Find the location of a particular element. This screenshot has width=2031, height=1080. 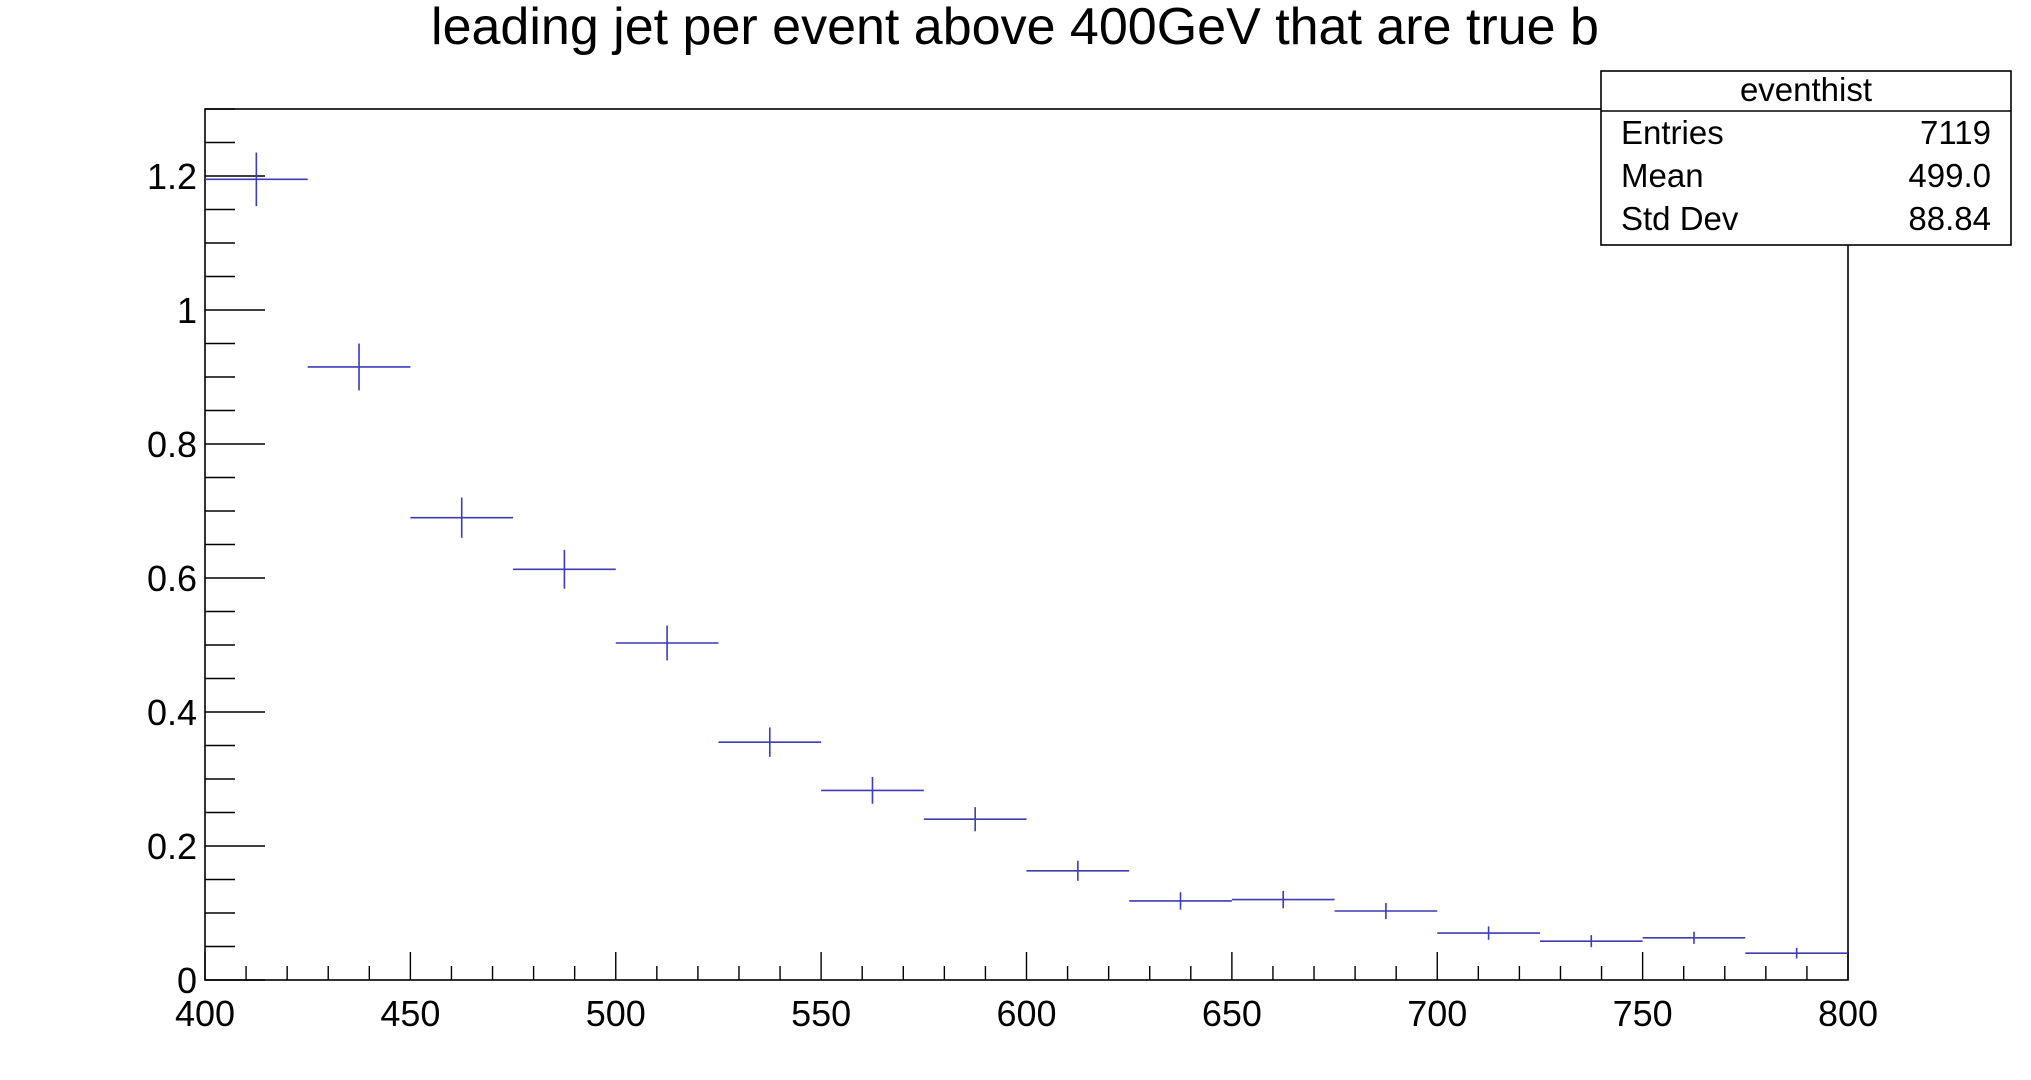

y-axis: 0 0.2 0.4 0.6 0.8 1 1.2 is located at coordinates (206, 554).